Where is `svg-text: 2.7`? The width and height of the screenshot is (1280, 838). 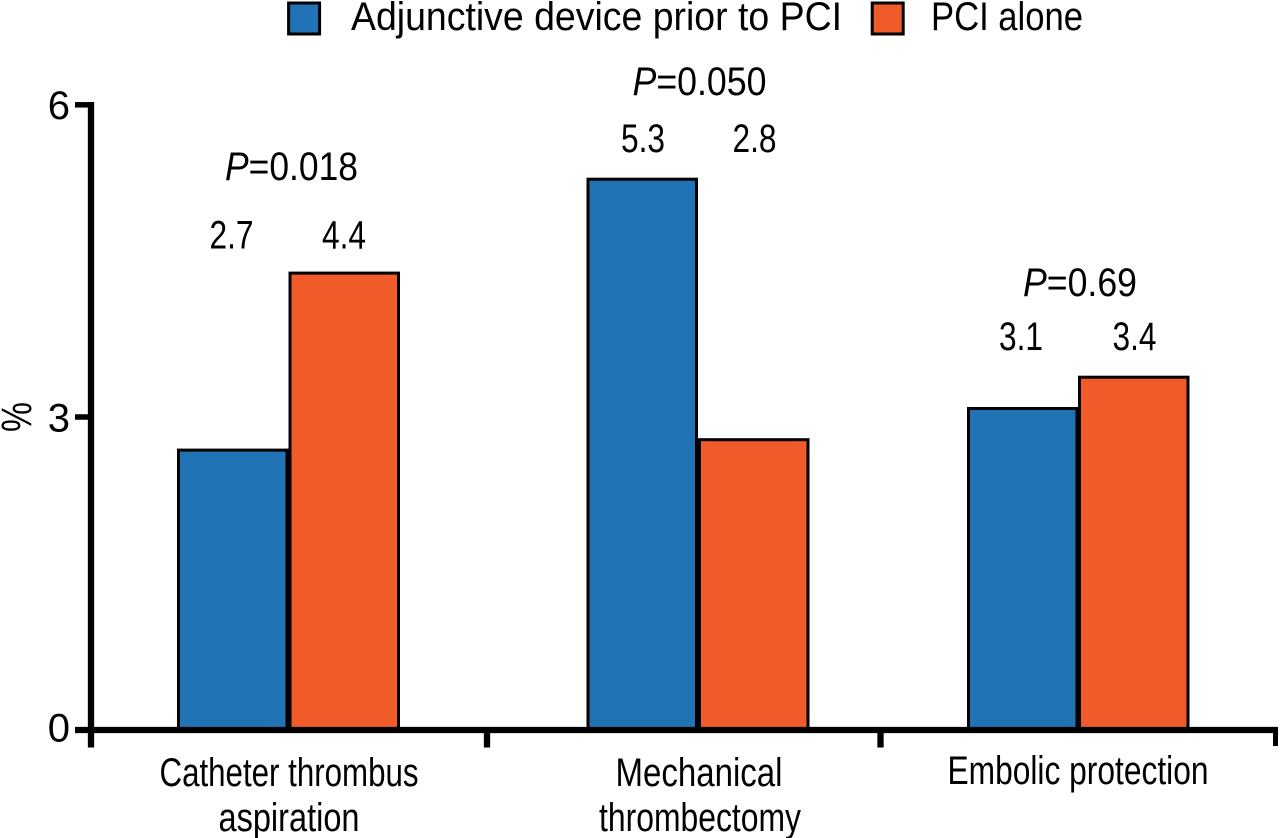 svg-text: 2.7 is located at coordinates (232, 236).